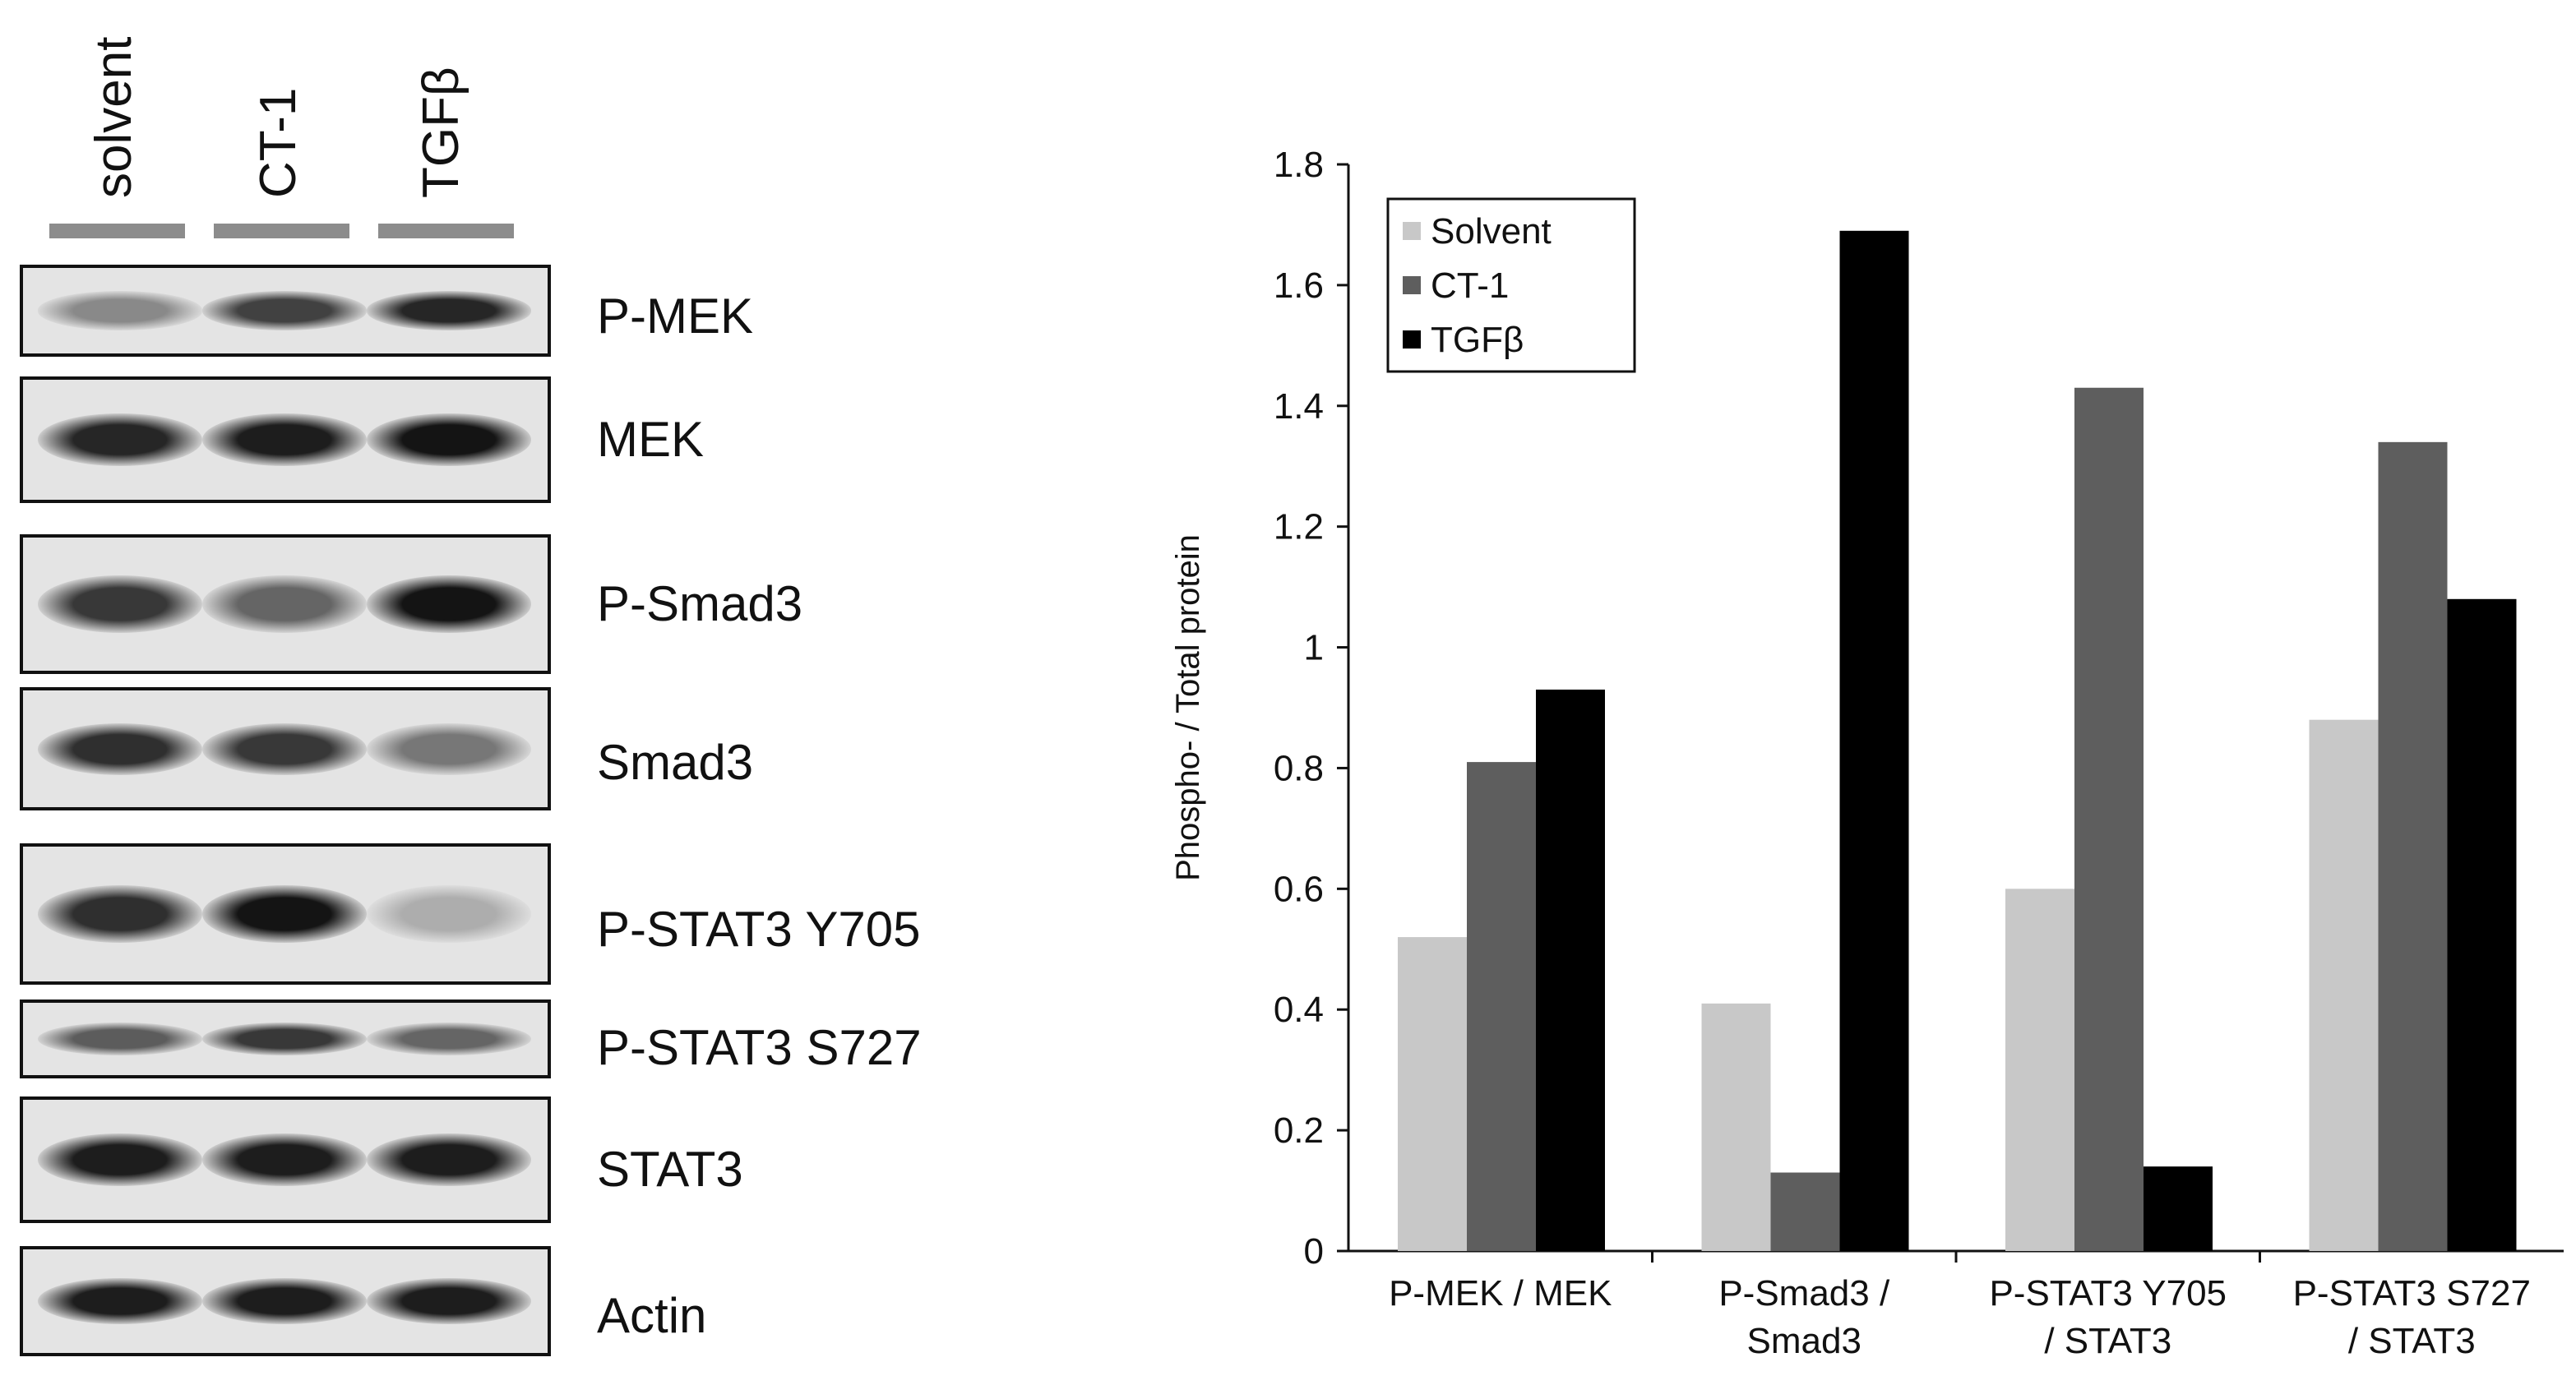 The image size is (2576, 1385). Describe the element at coordinates (670, 1169) in the screenshot. I see `strip-label-6: STAT3` at that location.